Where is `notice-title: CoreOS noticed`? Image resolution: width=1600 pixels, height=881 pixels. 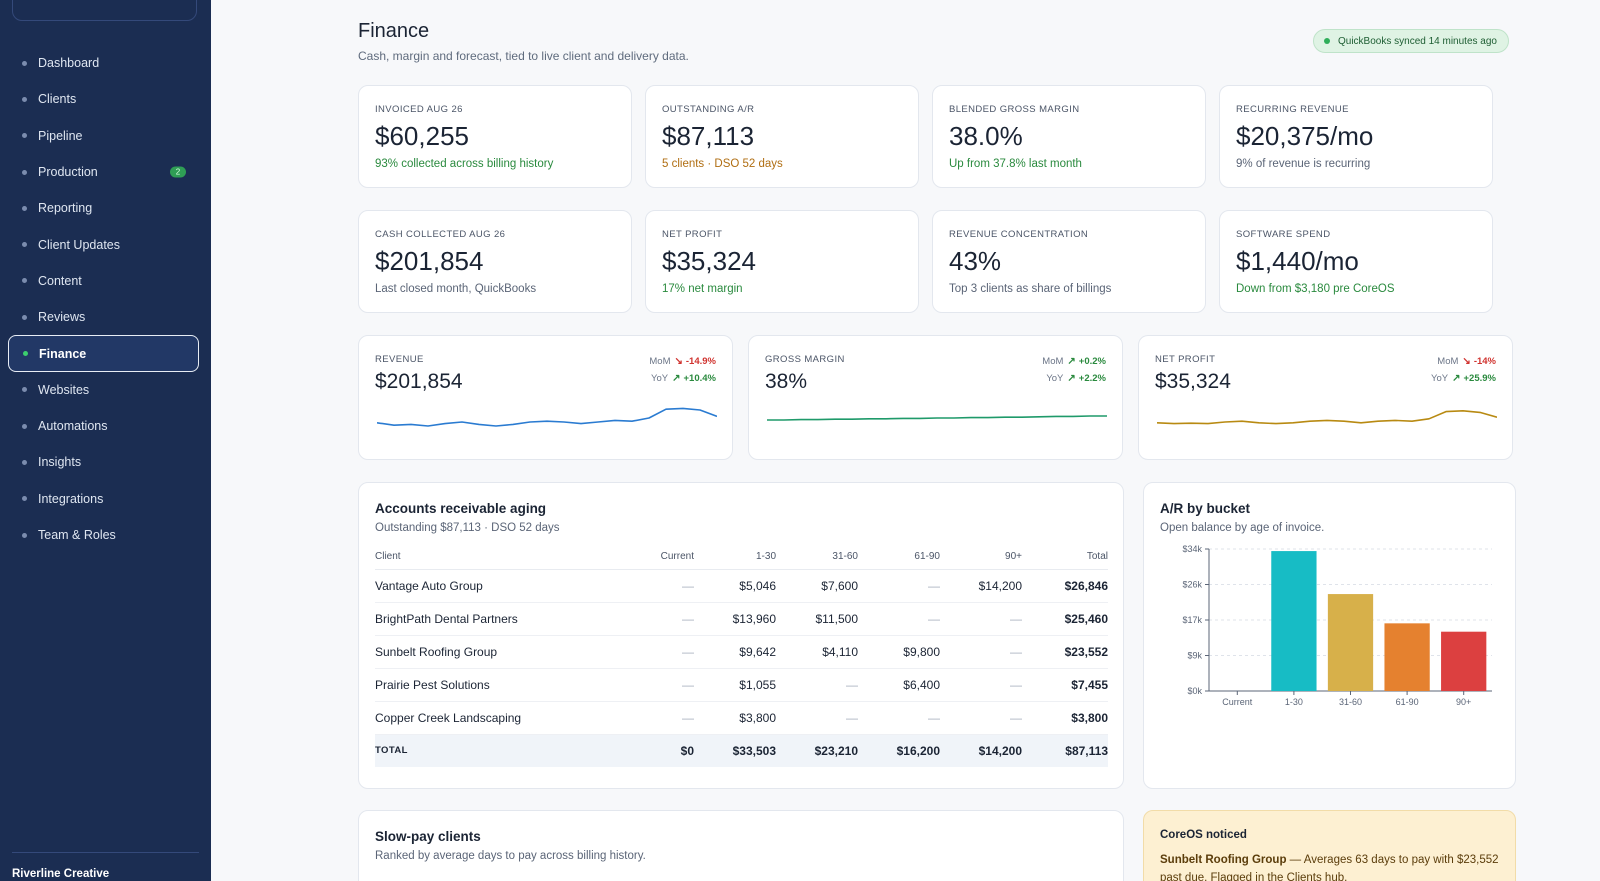
notice-title: CoreOS noticed is located at coordinates (1203, 835).